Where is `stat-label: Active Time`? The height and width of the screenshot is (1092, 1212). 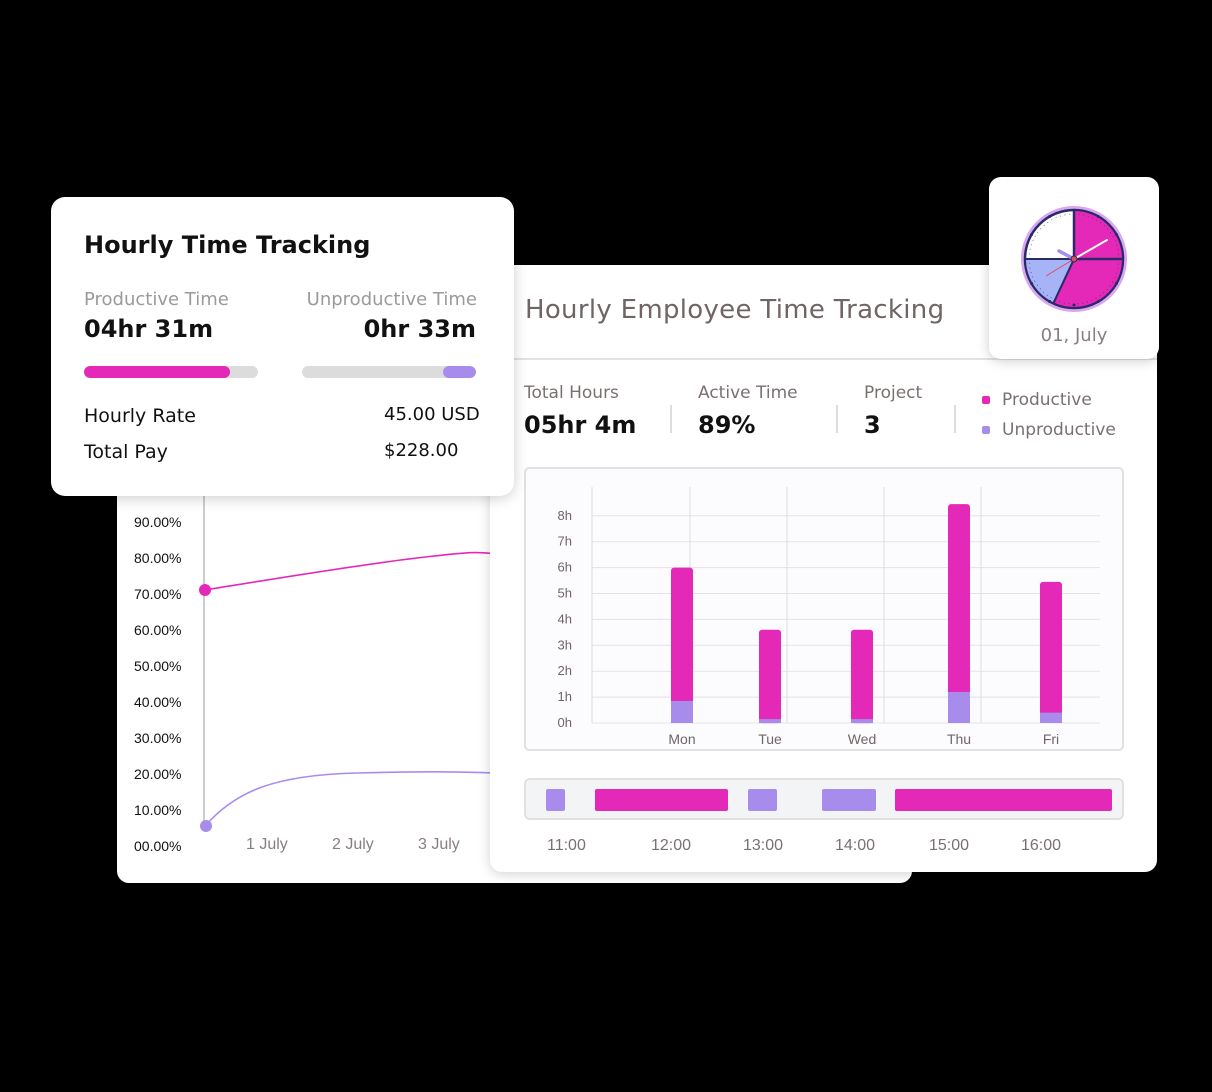 stat-label: Active Time is located at coordinates (748, 393).